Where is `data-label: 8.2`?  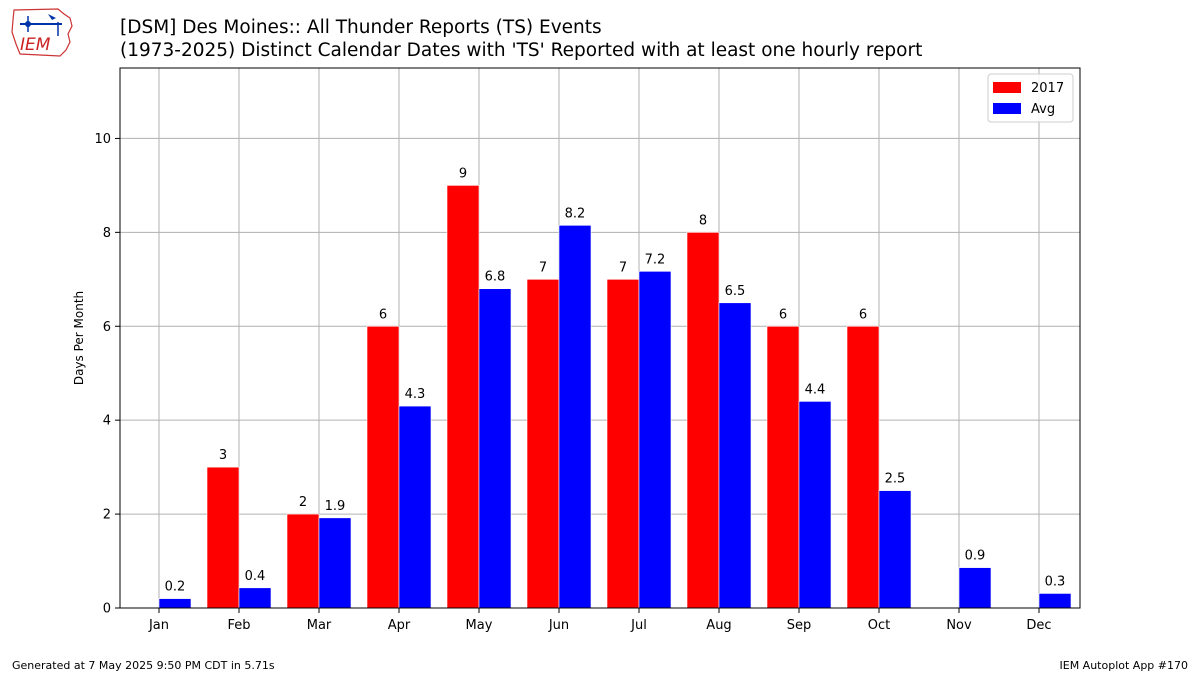
data-label: 8.2 is located at coordinates (575, 213).